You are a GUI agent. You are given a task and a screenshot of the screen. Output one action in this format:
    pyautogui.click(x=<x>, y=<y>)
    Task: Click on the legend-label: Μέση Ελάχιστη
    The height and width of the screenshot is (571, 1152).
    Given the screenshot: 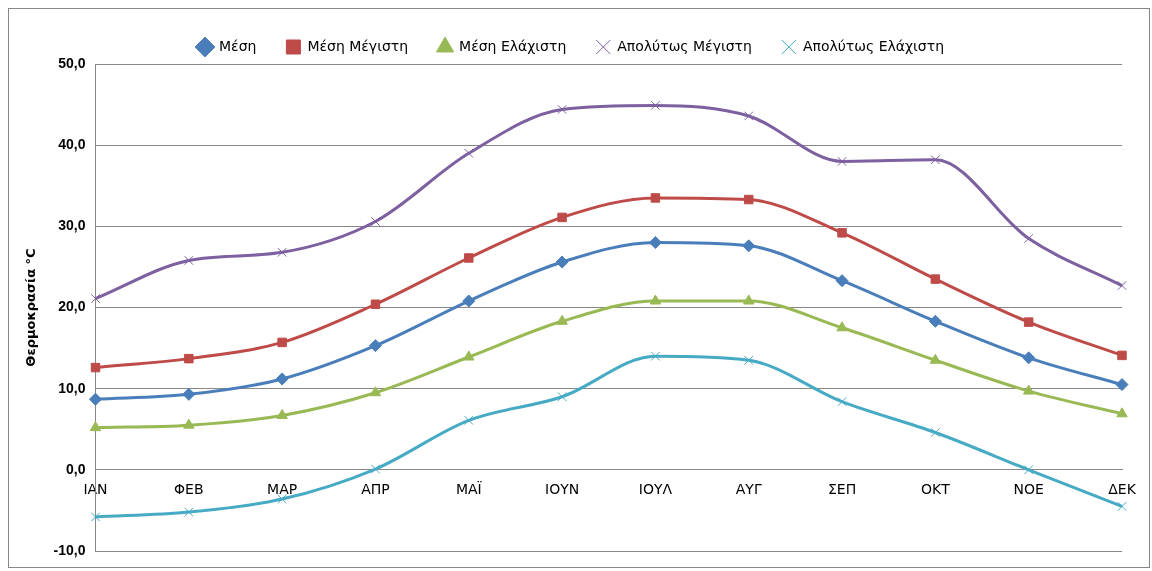 What is the action you would take?
    pyautogui.click(x=513, y=45)
    